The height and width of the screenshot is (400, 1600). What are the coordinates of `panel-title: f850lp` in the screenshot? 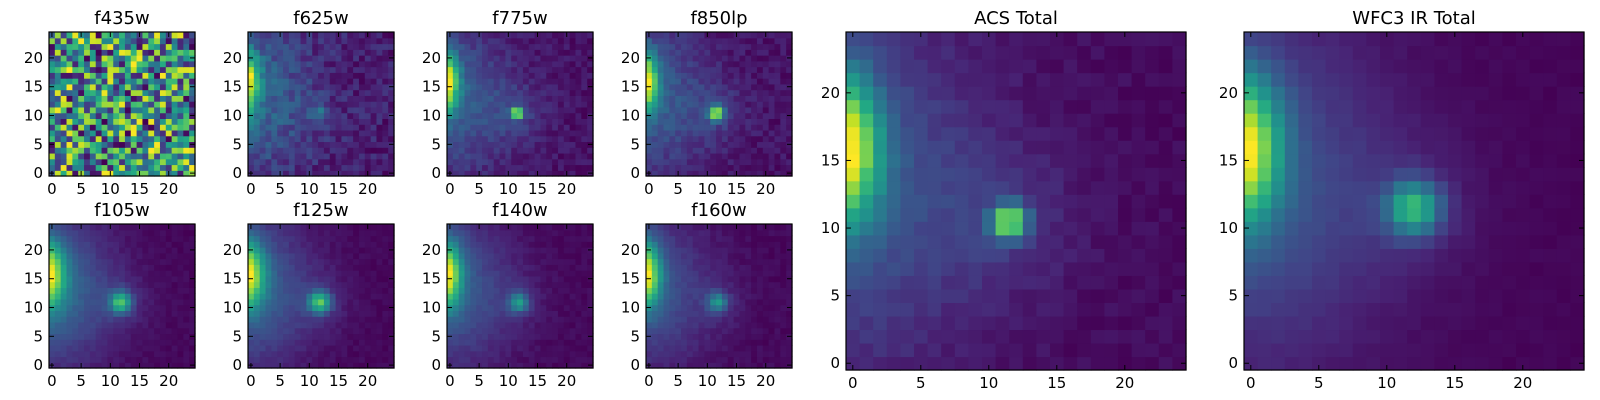 It's located at (718, 18).